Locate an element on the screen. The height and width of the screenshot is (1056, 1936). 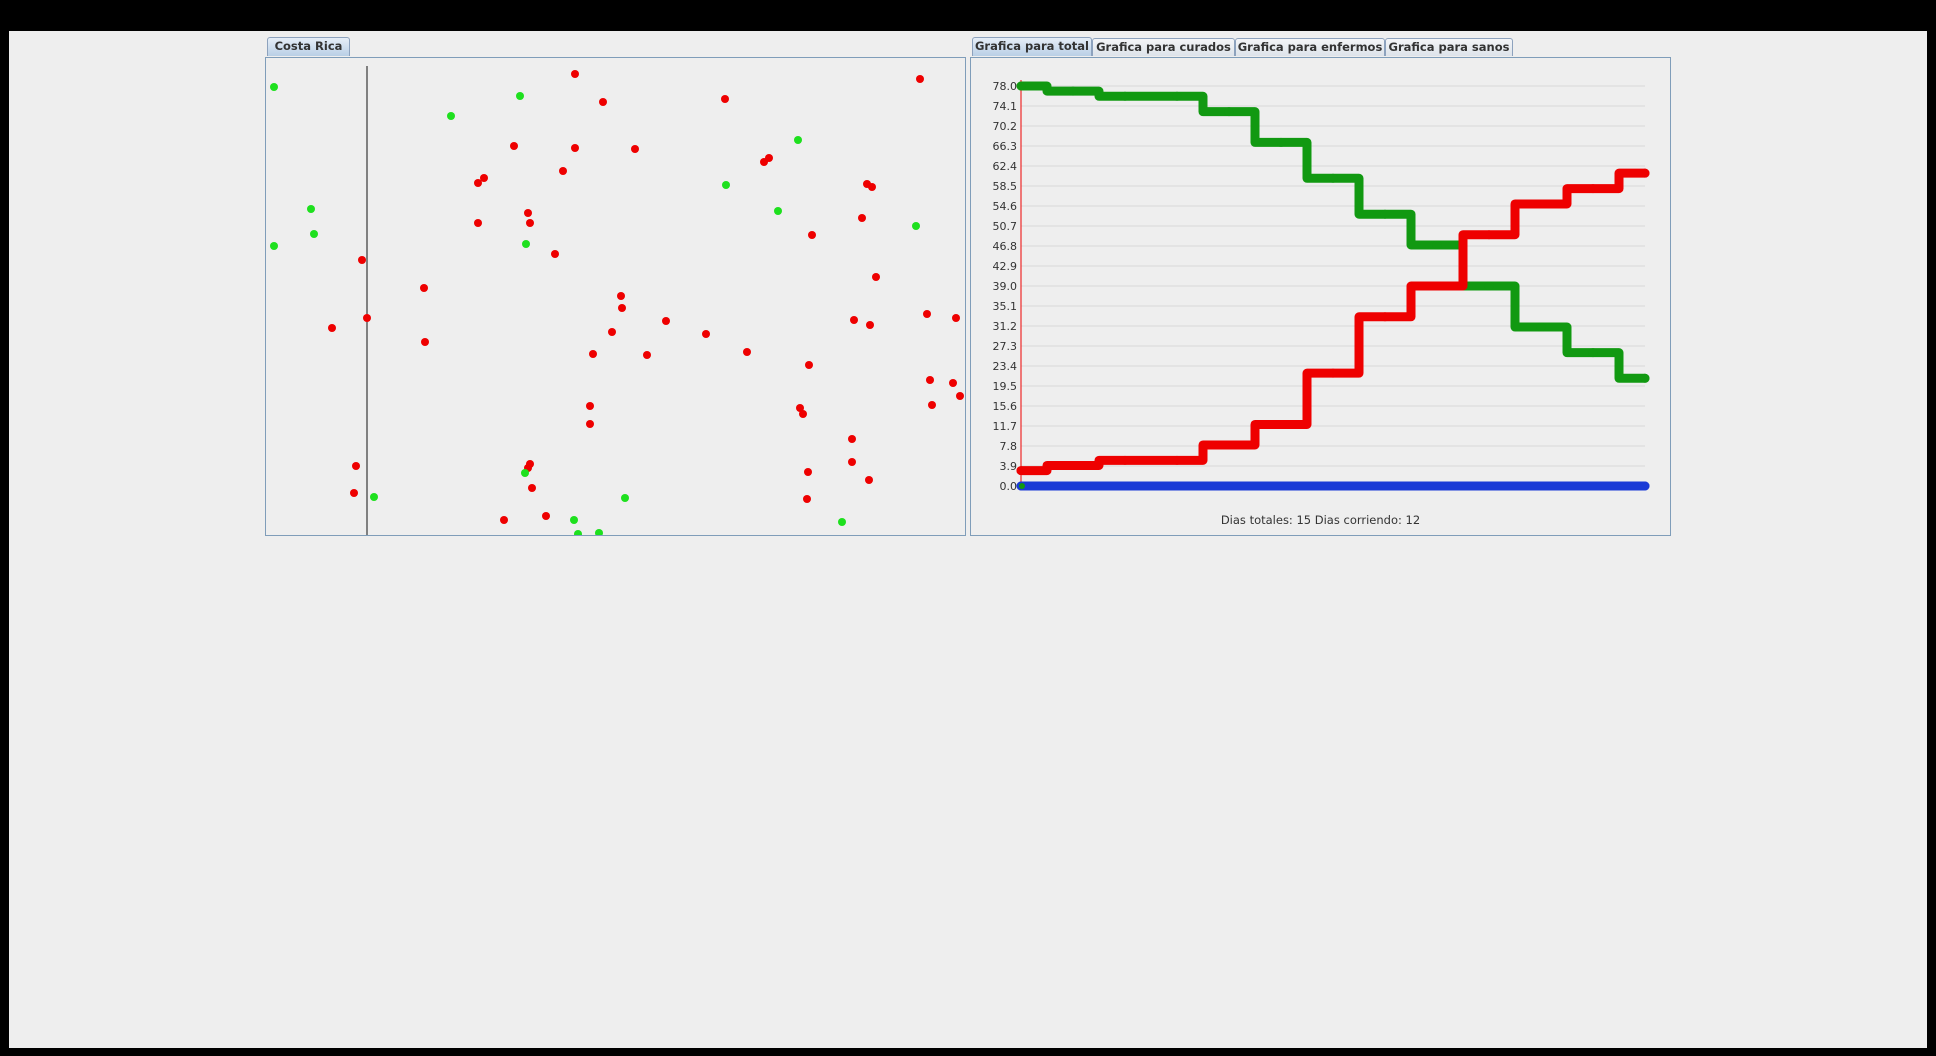
y-tick-label: 35.1 is located at coordinates (1005, 306).